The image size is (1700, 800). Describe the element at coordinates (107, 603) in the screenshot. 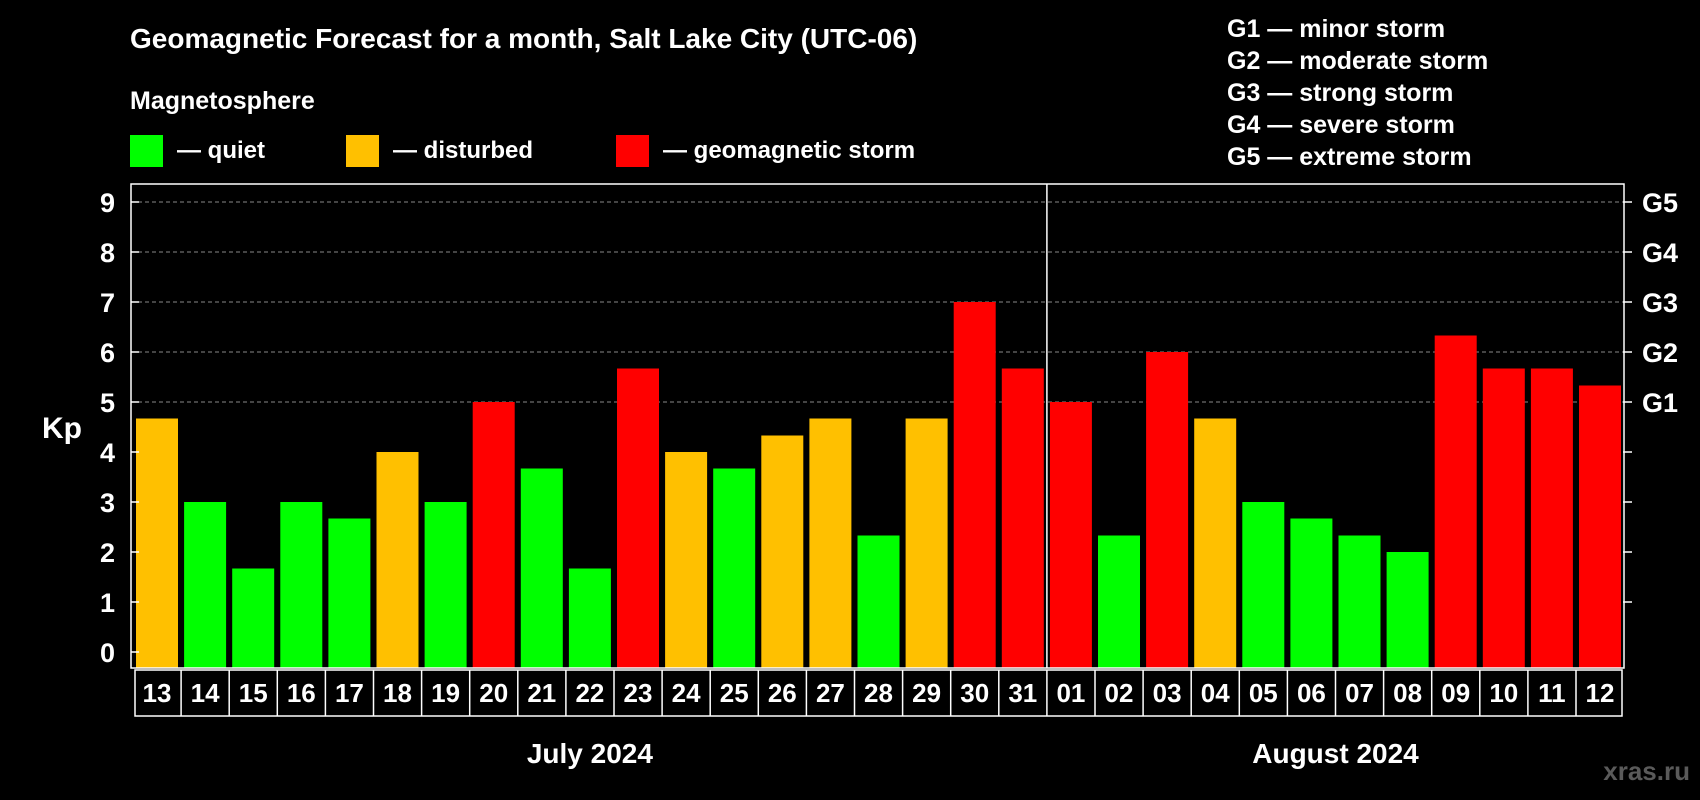

I see `y-tick-label-1: 1` at that location.